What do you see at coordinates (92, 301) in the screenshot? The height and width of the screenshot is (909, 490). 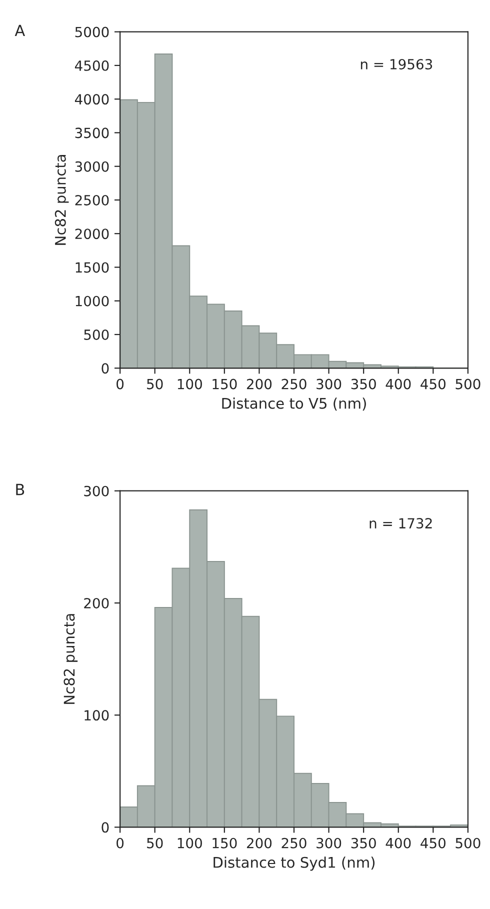 I see `y-tick-label: 1000` at bounding box center [92, 301].